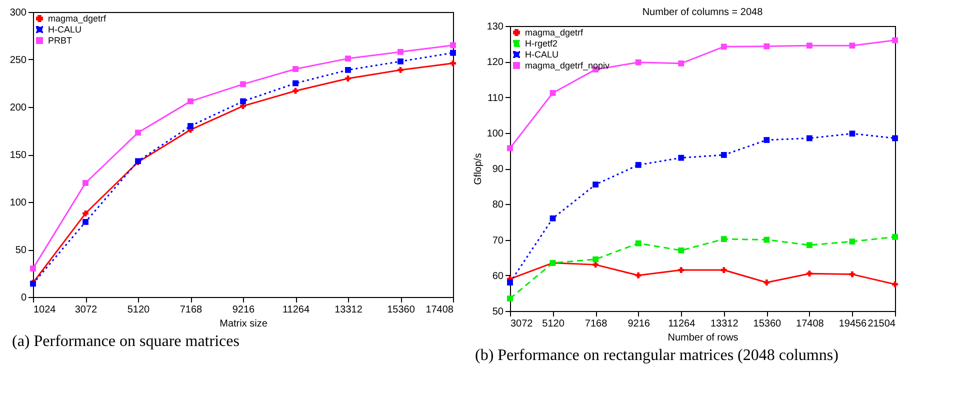 Image resolution: width=963 pixels, height=396 pixels. Describe the element at coordinates (125, 342) in the screenshot. I see `text: (a) Performance on square matrices` at that location.